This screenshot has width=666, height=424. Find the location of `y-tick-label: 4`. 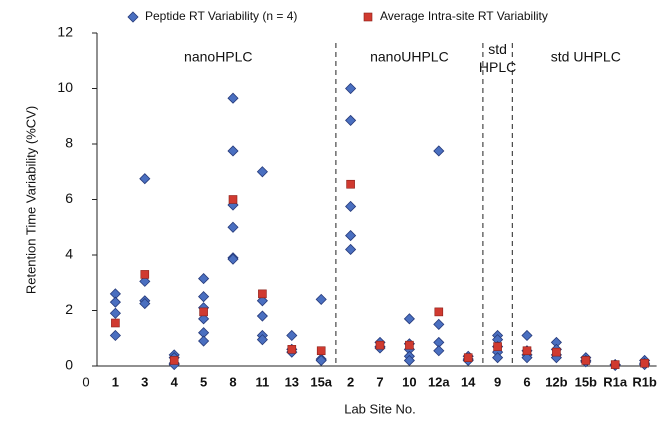

y-tick-label: 4 is located at coordinates (69, 254).